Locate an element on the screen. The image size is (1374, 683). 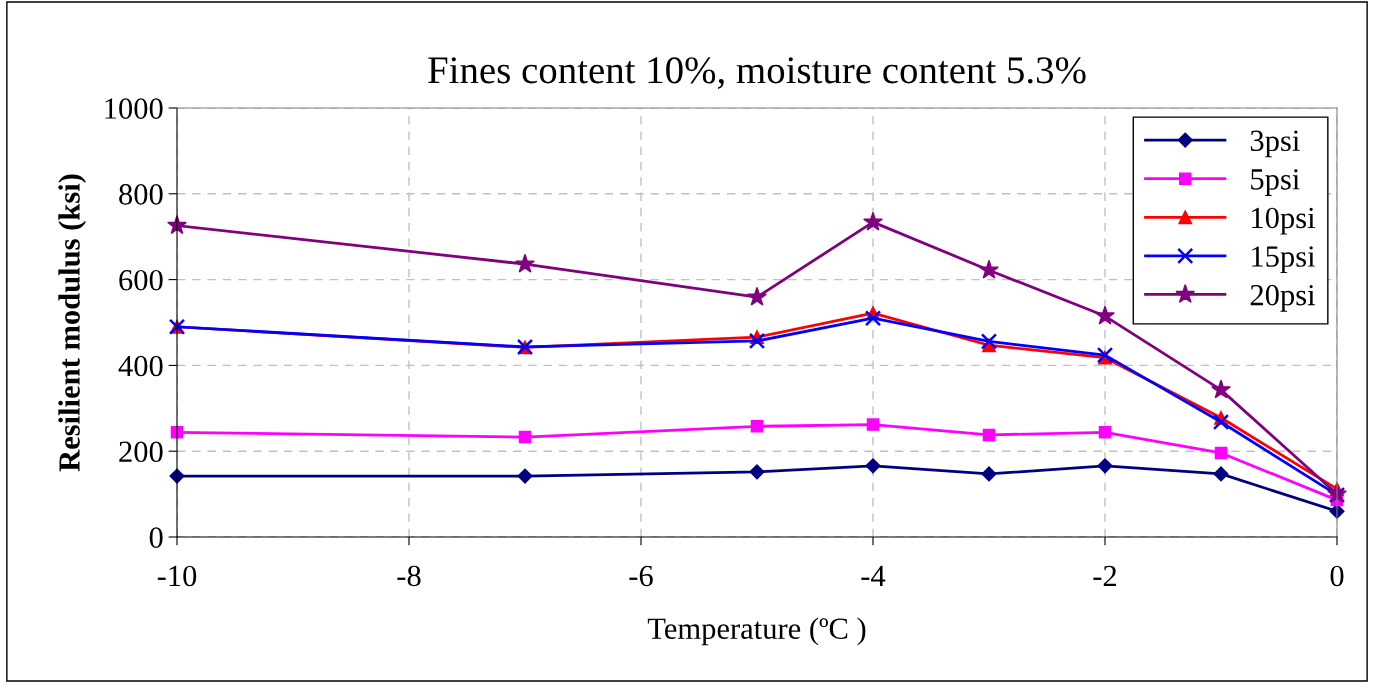
x-tick-label: -8 is located at coordinates (409, 576).